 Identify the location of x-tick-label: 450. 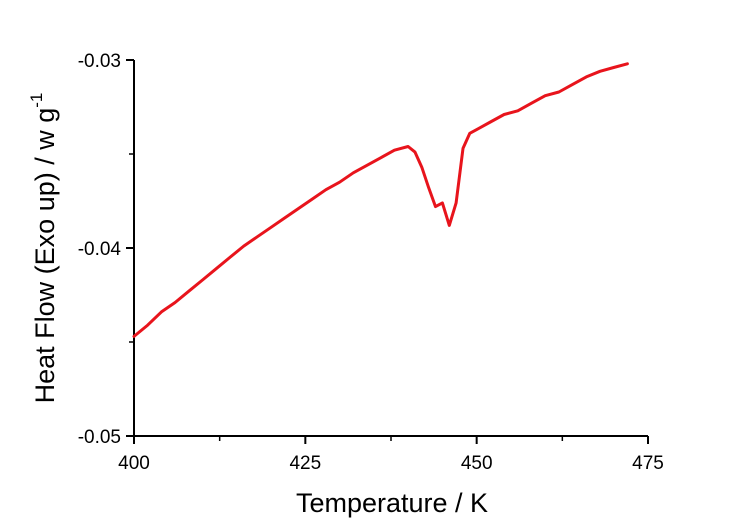
(477, 463).